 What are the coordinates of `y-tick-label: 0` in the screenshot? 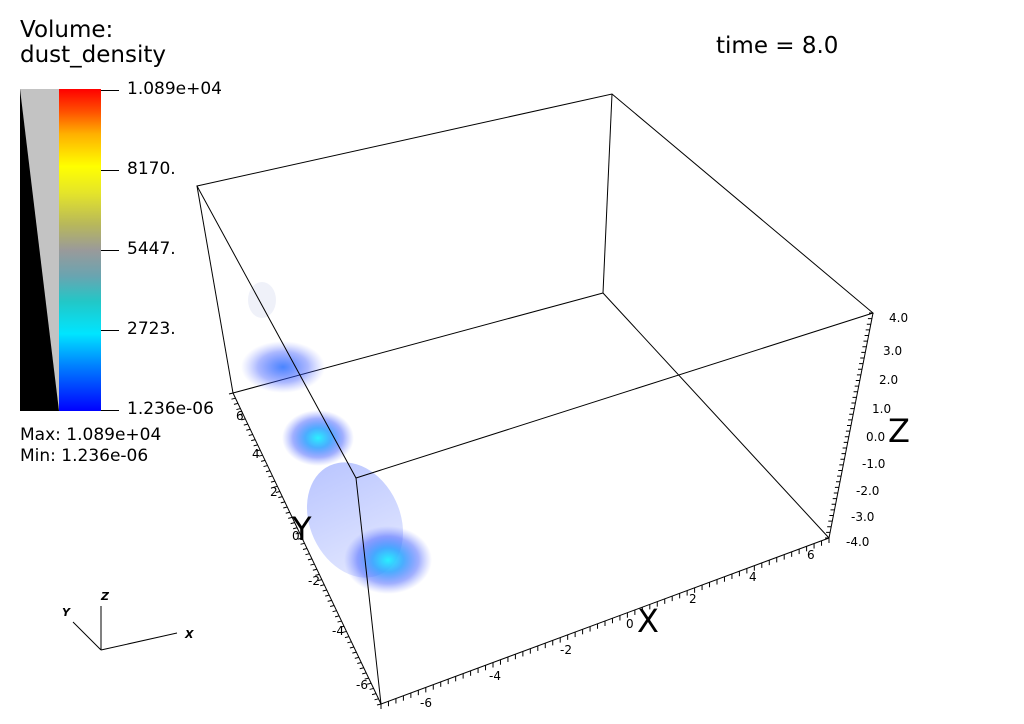 It's located at (296, 536).